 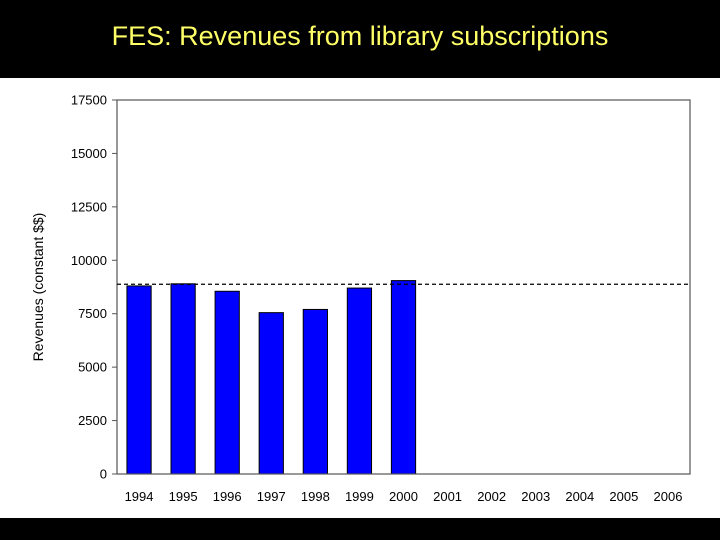 What do you see at coordinates (139, 380) in the screenshot?
I see `bar-1994` at bounding box center [139, 380].